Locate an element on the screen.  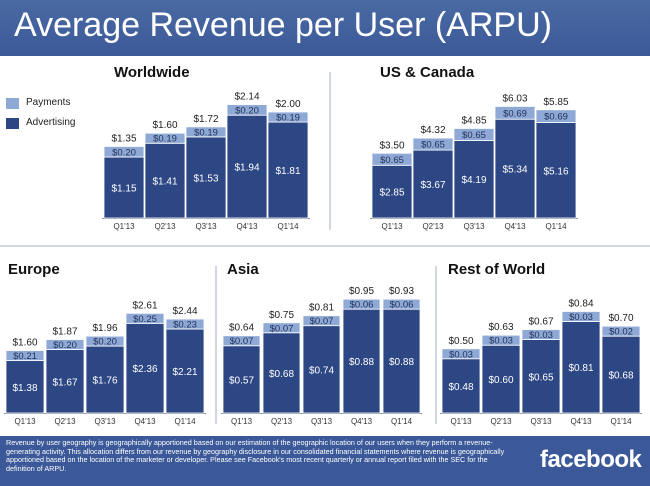
asia-label-payments-3: $0.06 is located at coordinates (362, 305).